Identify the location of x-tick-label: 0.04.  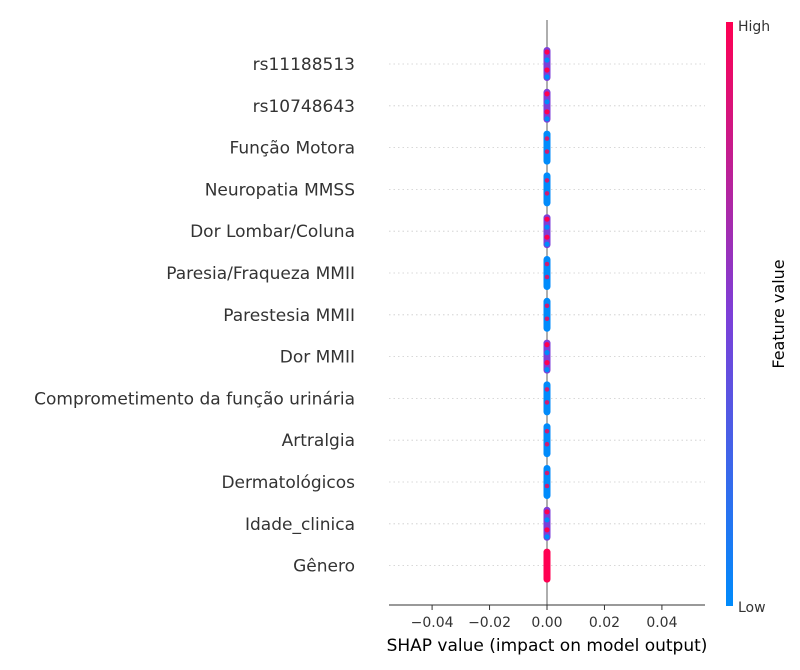
(661, 623).